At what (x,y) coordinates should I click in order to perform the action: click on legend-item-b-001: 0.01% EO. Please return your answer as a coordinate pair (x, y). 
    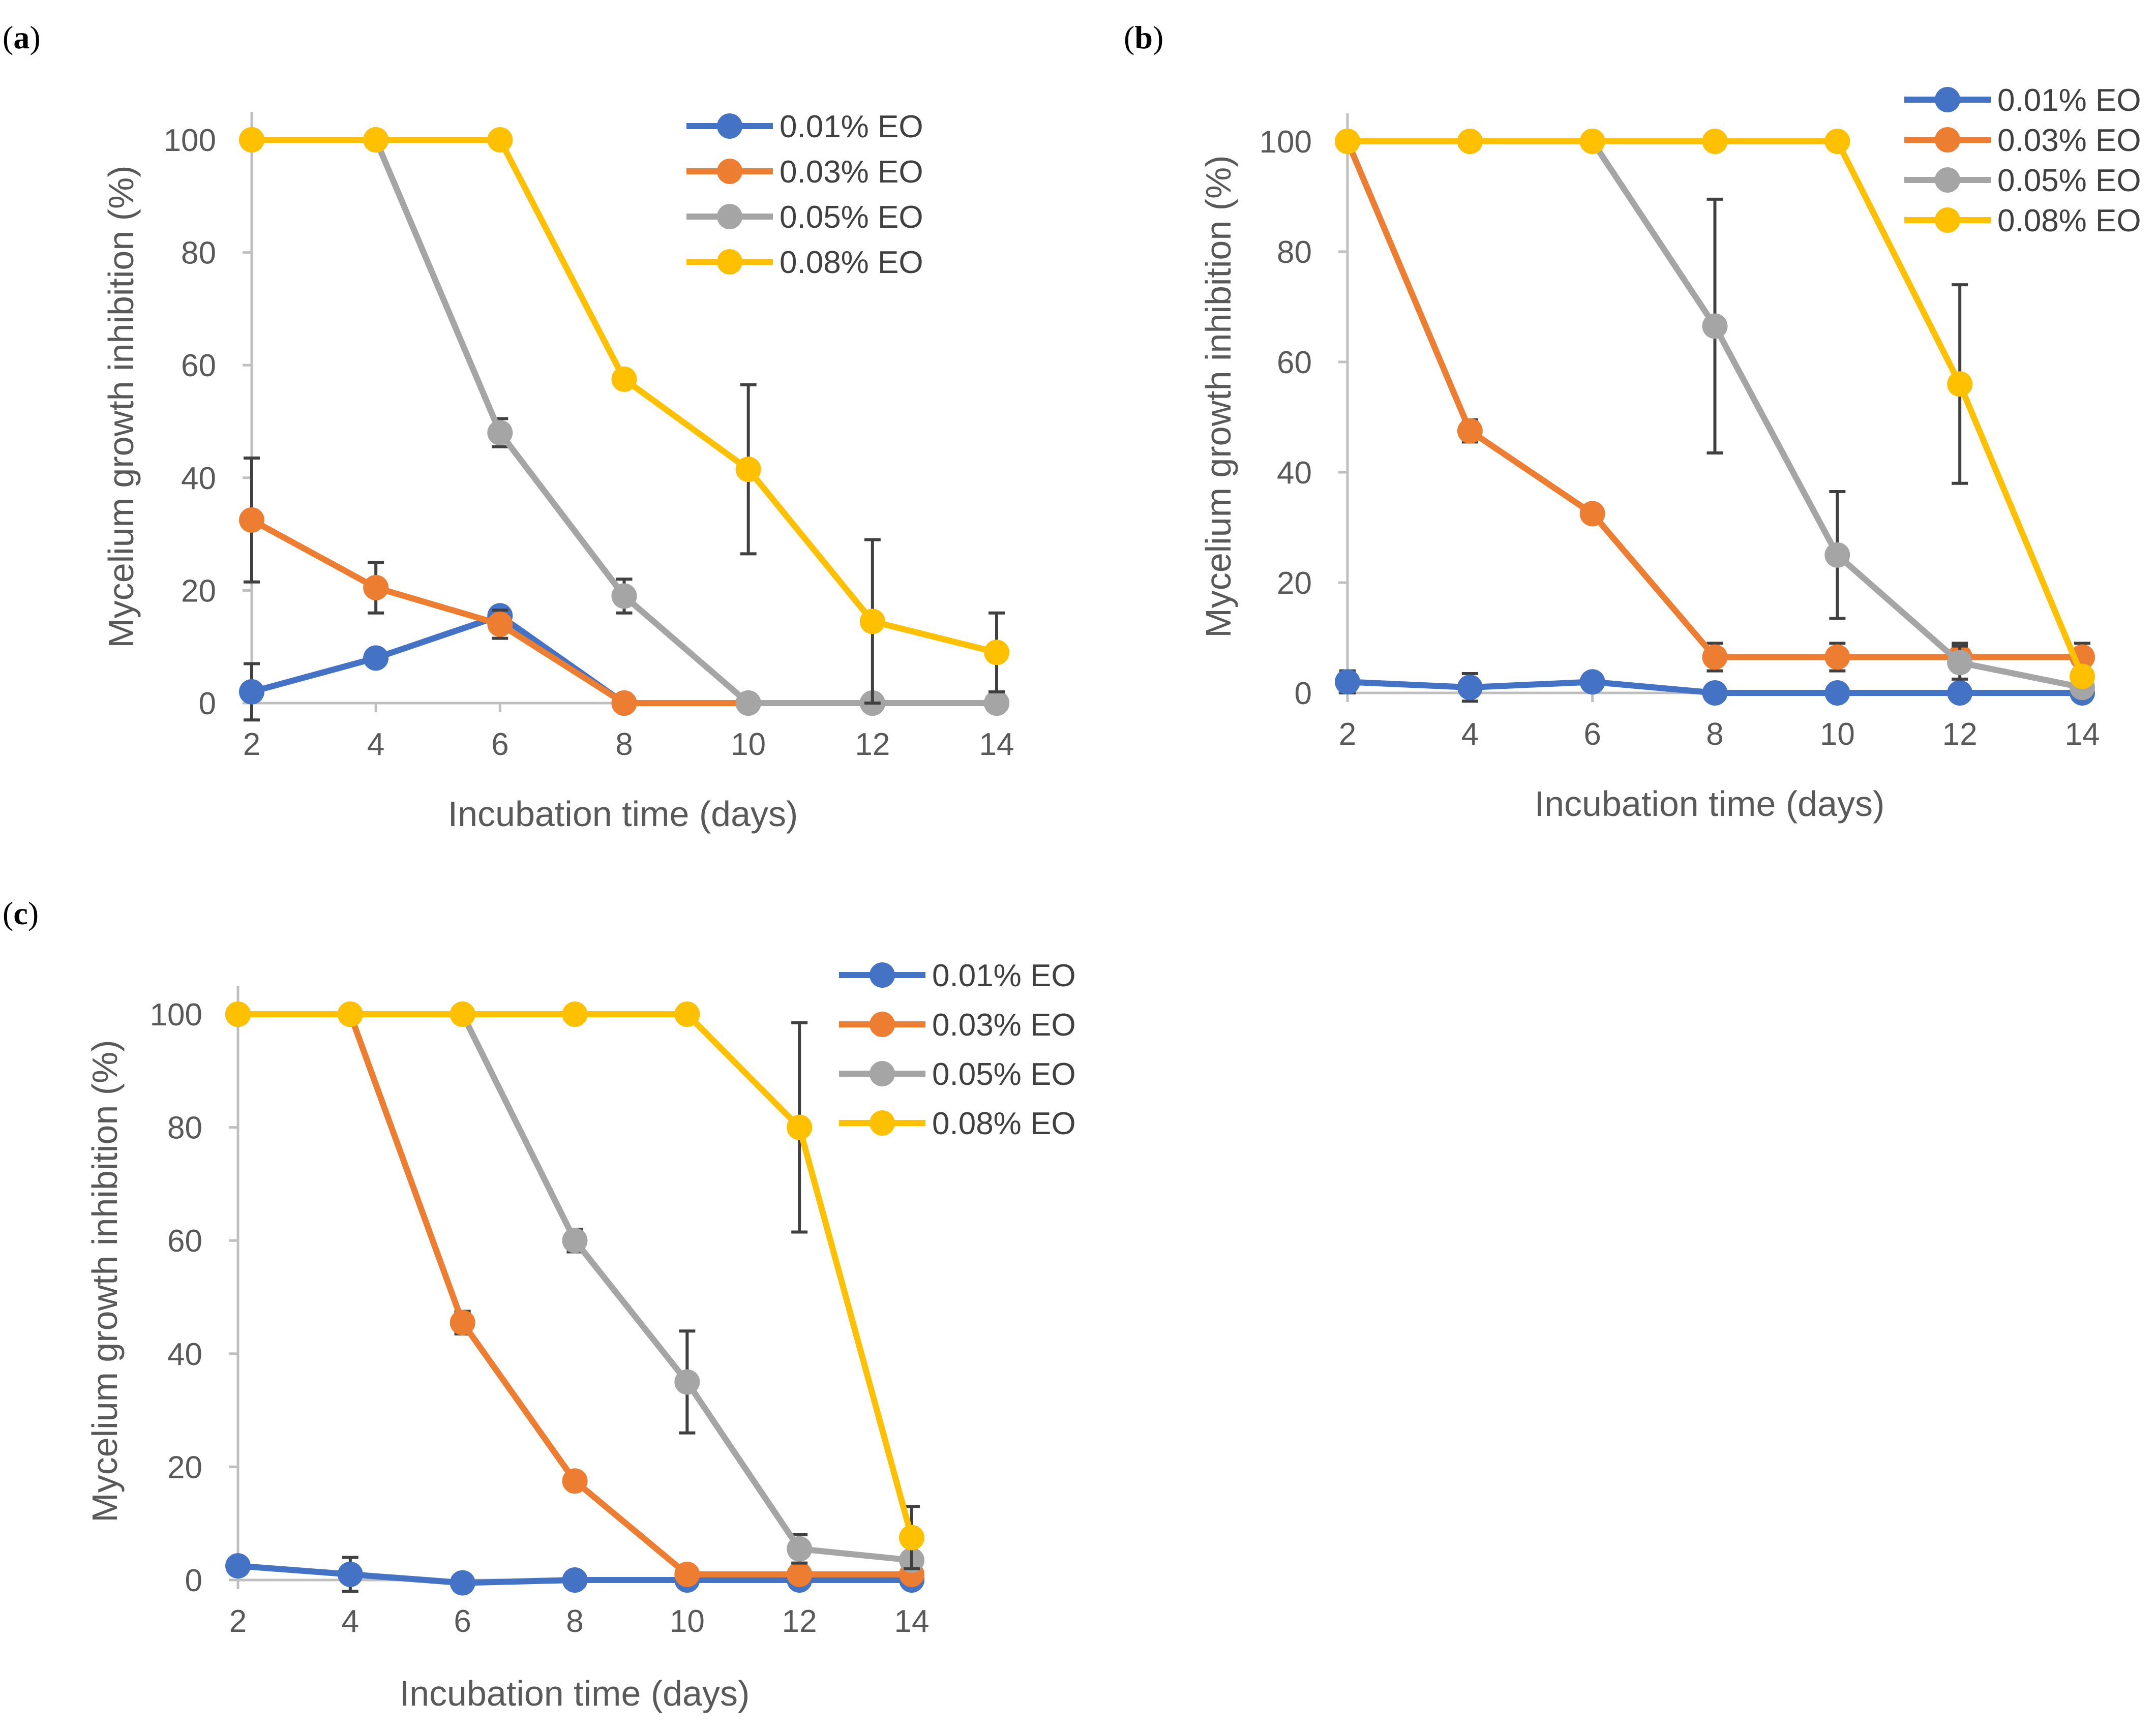
    Looking at the image, I should click on (2023, 101).